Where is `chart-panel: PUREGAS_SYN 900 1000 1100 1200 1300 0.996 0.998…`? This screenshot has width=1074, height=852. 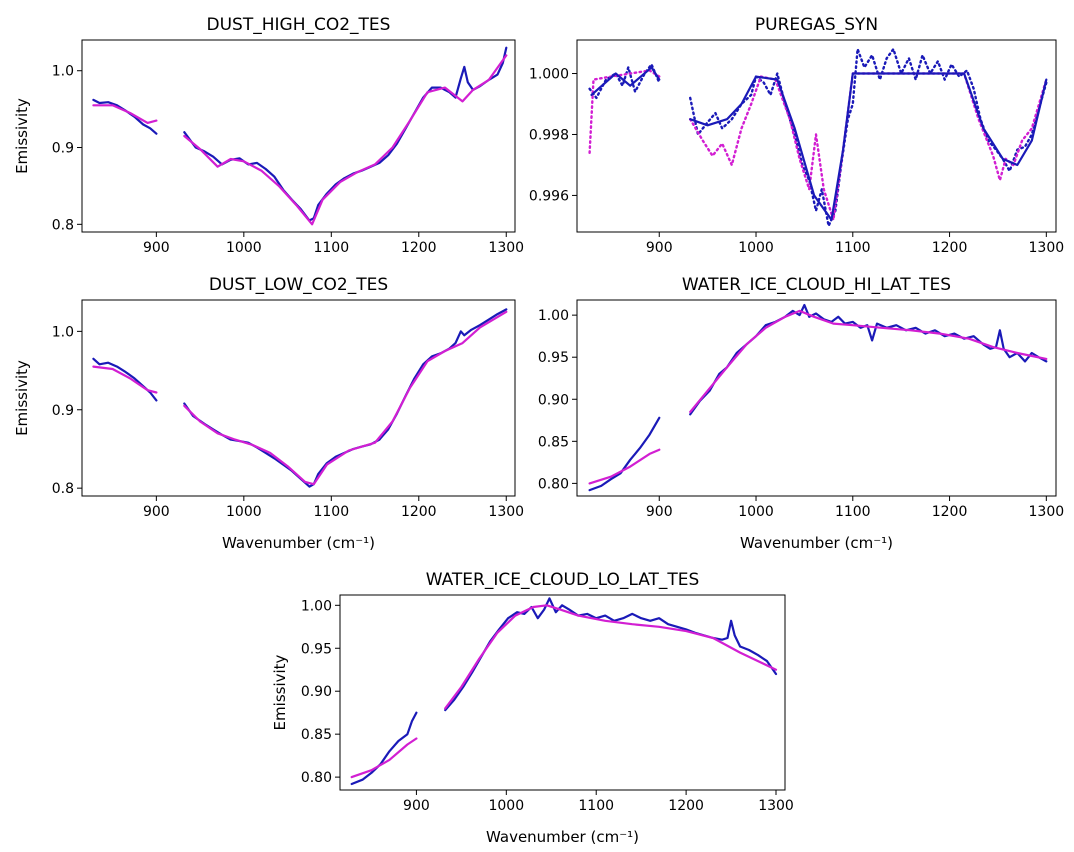 chart-panel: PUREGAS_SYN 900 1000 1100 1200 1300 0.996 0.998… is located at coordinates (796, 135).